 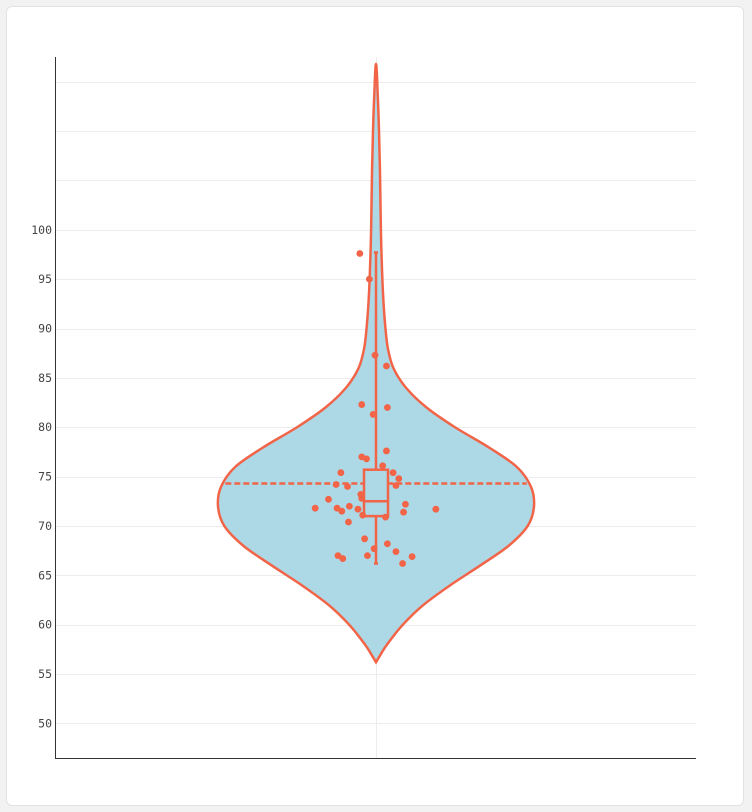 What do you see at coordinates (376, 493) in the screenshot?
I see `iqr-box` at bounding box center [376, 493].